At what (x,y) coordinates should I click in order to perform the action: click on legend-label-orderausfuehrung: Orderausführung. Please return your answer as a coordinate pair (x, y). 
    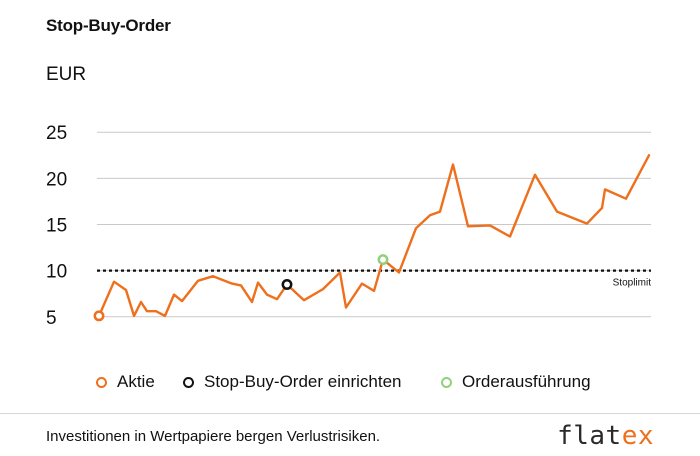
    Looking at the image, I should click on (526, 381).